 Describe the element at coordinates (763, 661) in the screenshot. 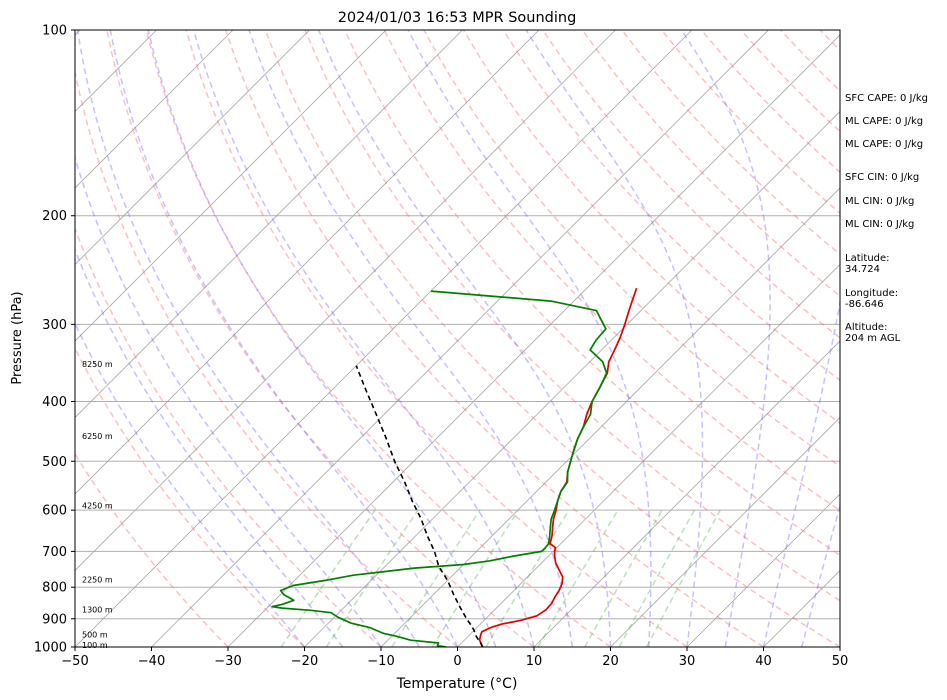

I see `x-tick-label: 40` at that location.